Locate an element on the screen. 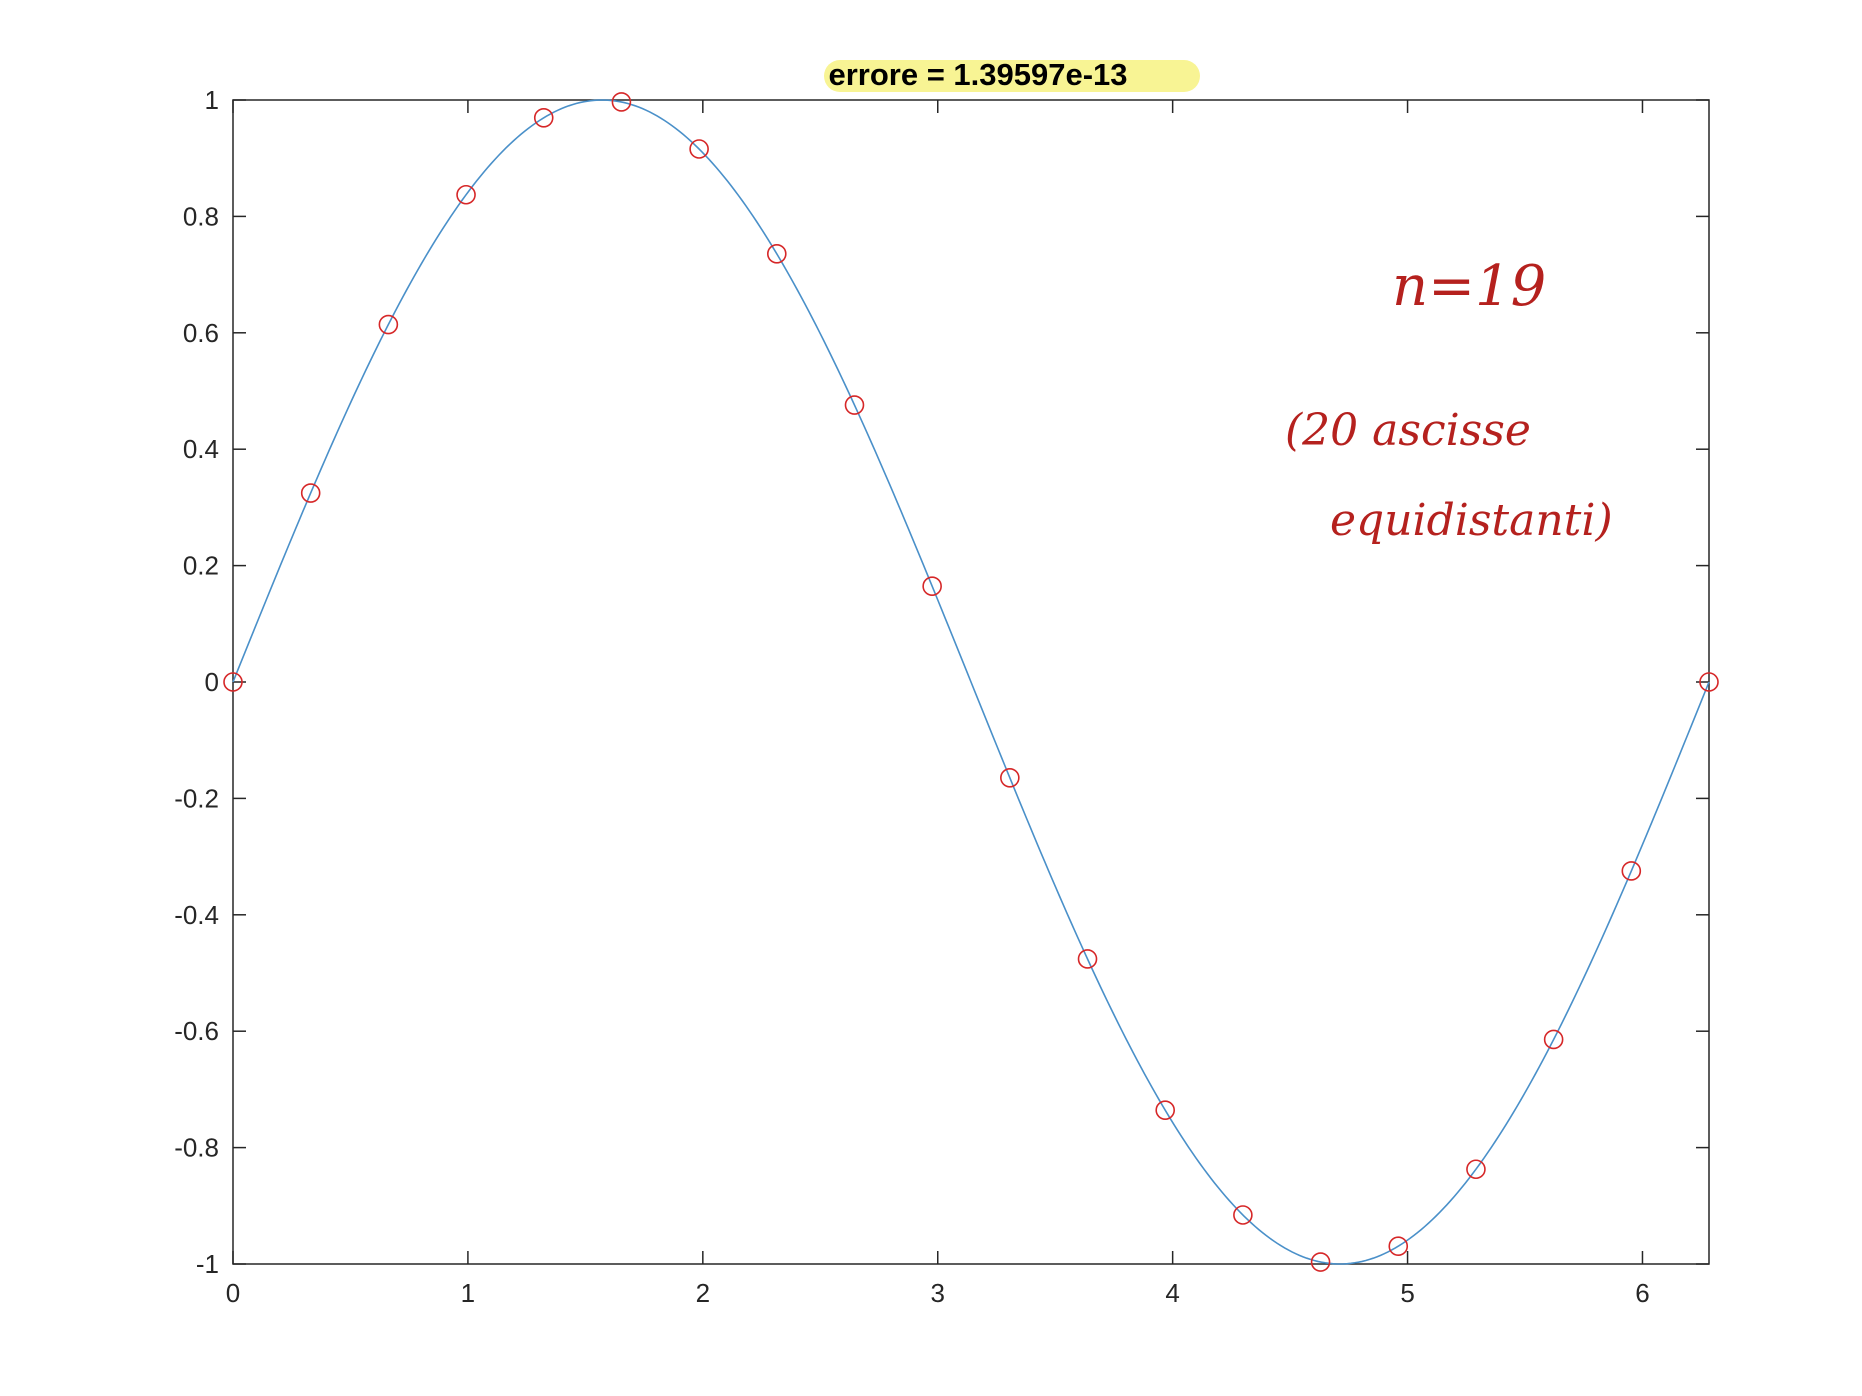 The image size is (1862, 1396). y-tick-label: -0.6 is located at coordinates (196, 1031).